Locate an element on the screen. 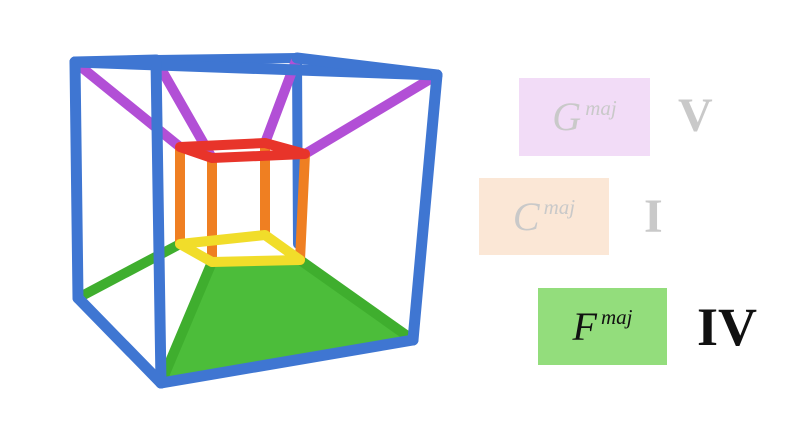 This screenshot has height=437, width=800. chord-letter: G is located at coordinates (567, 116).